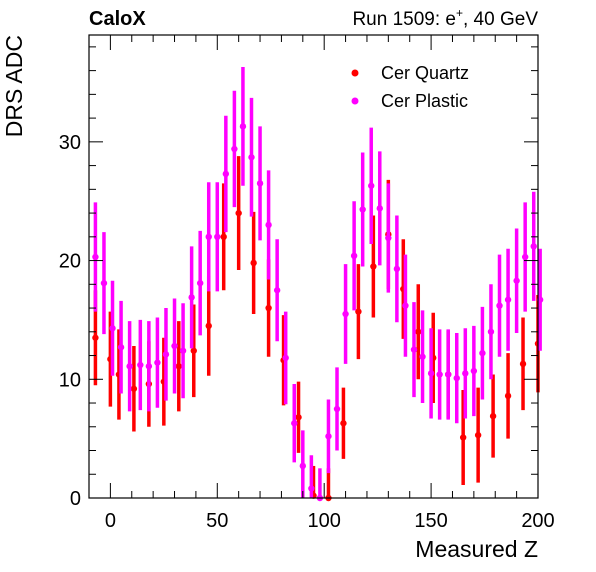  I want to click on run-label-sup: +, so click(459, 13).